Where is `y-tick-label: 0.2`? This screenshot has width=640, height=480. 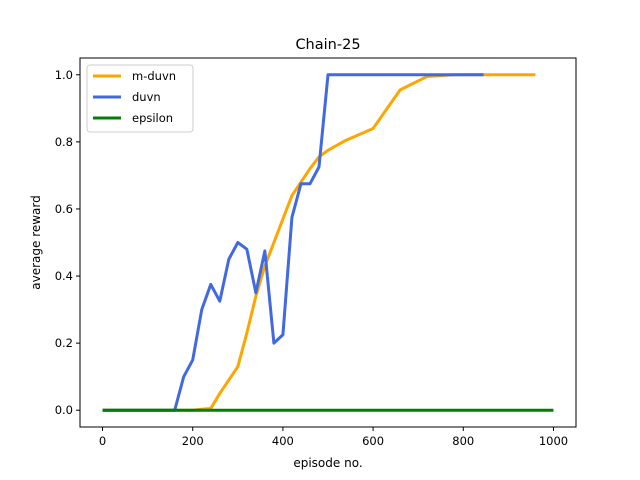 y-tick-label: 0.2 is located at coordinates (64, 343).